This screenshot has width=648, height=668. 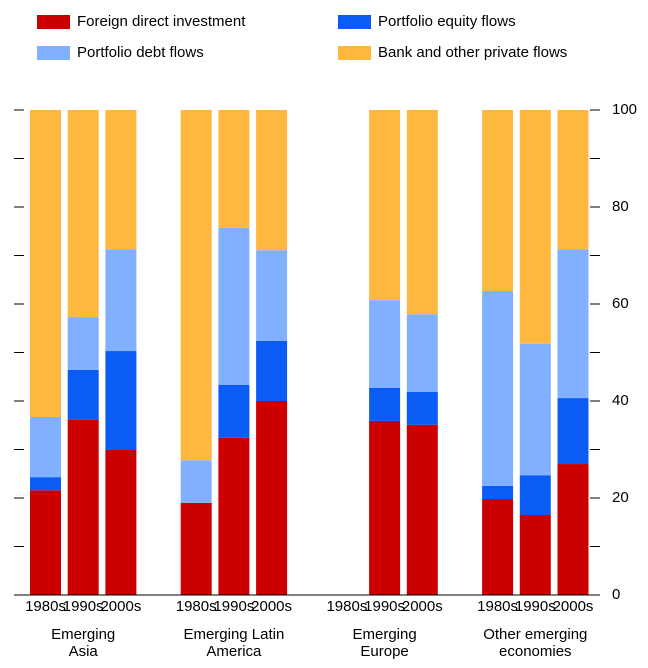 I want to click on y-tick-label: 20, so click(x=620, y=497).